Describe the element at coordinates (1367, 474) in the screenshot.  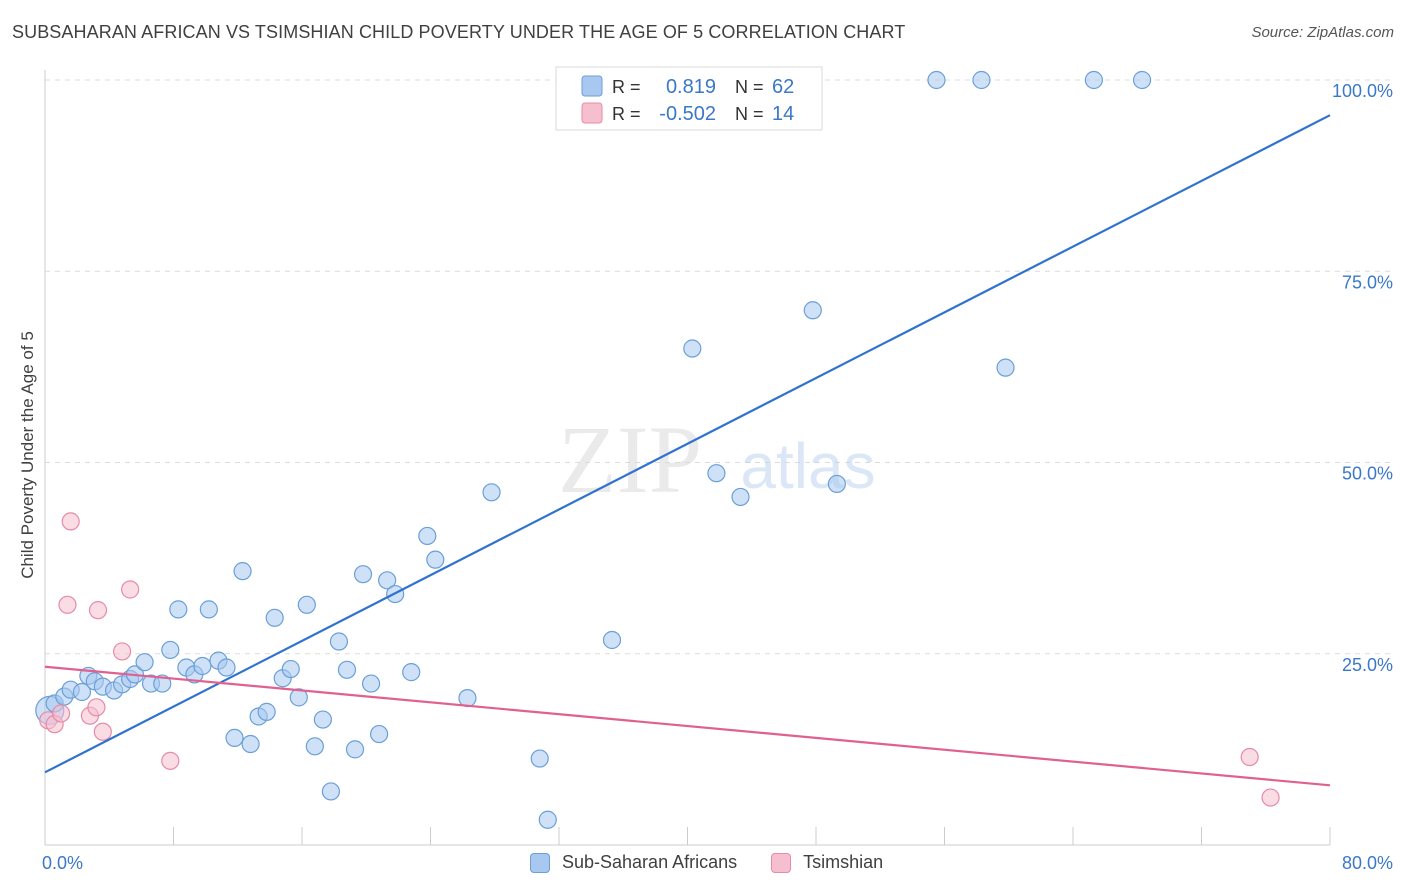
I see `y-tick-label: 50.0%` at that location.